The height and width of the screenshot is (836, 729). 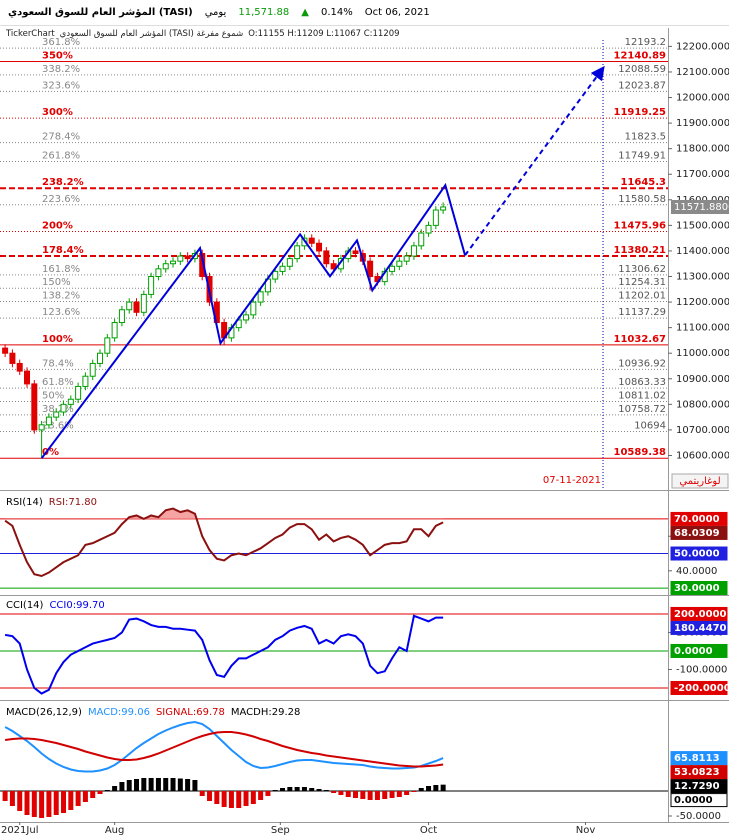 I want to click on value-box-label: 12.7290, so click(x=697, y=786).